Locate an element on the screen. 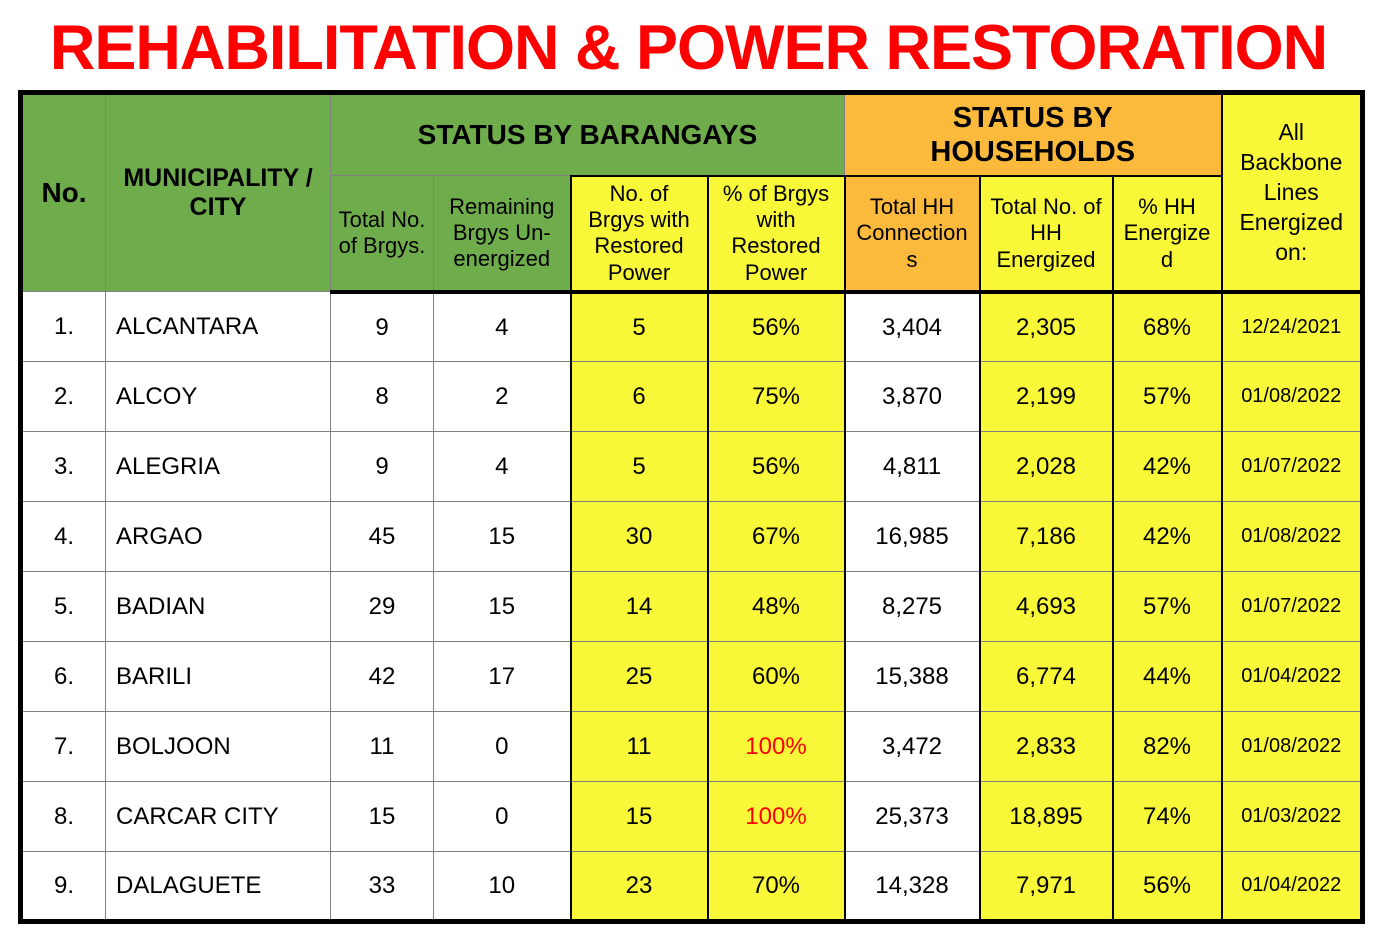  total-brgys-cell: 11 is located at coordinates (382, 747).